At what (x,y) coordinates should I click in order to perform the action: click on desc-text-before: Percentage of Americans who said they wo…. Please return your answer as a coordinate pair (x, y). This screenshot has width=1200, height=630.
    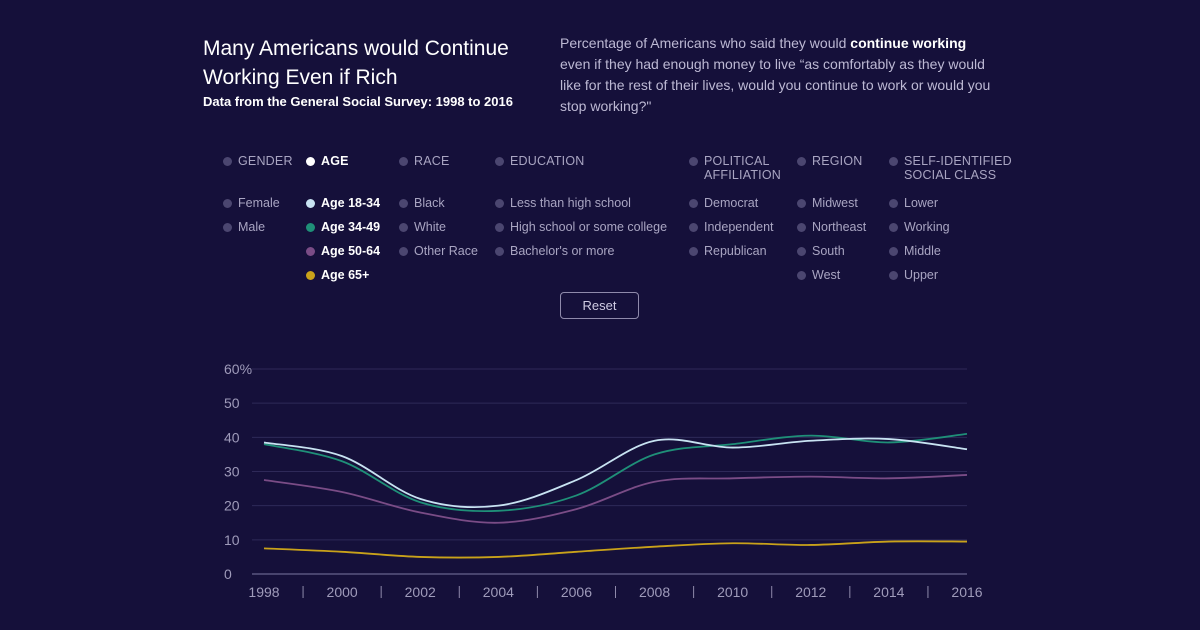
    Looking at the image, I should click on (705, 43).